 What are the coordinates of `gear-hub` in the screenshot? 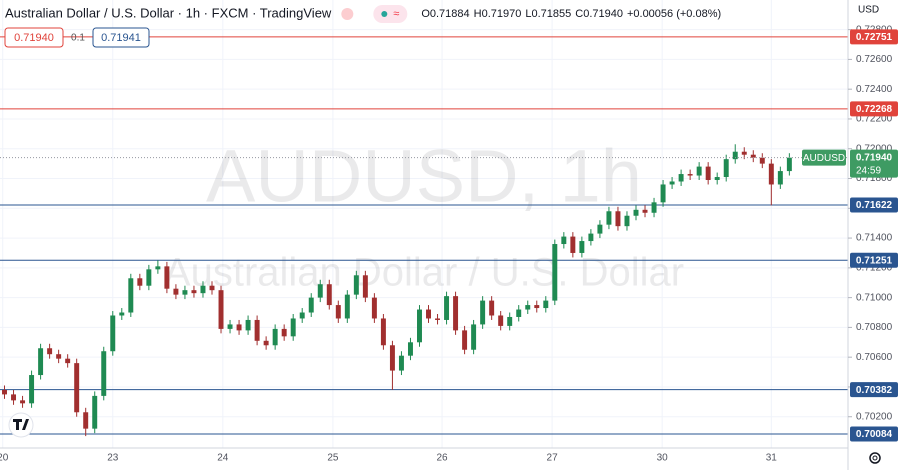 It's located at (875, 458).